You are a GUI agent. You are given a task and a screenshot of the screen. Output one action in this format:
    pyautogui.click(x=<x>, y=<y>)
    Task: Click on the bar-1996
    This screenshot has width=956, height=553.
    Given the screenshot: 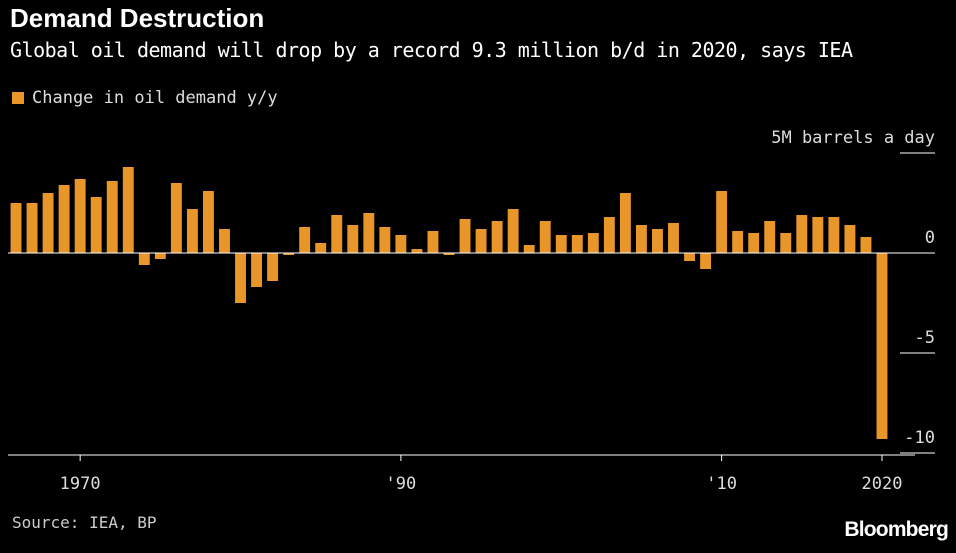 What is the action you would take?
    pyautogui.click(x=497, y=237)
    